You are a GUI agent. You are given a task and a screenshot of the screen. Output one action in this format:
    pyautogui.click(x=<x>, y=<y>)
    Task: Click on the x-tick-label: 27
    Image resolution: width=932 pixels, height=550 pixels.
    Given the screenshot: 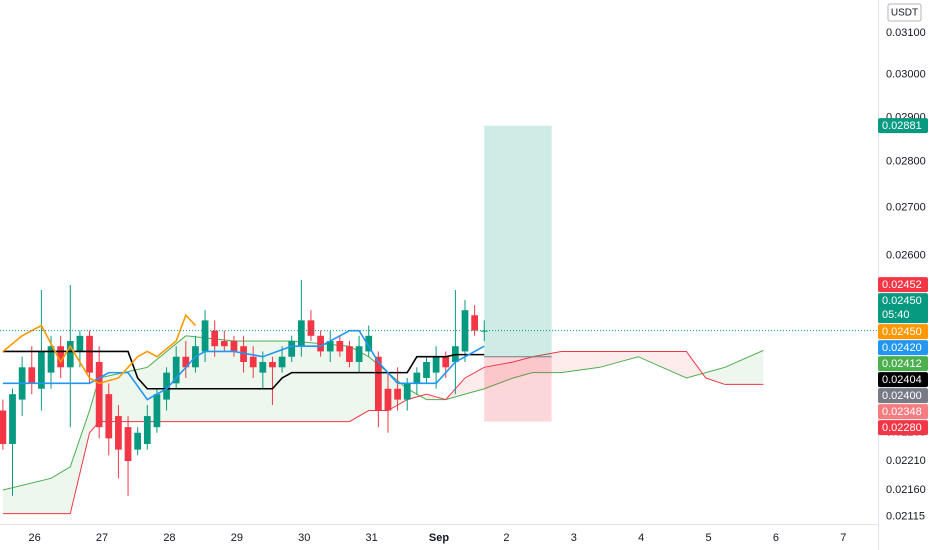 What is the action you would take?
    pyautogui.click(x=102, y=538)
    